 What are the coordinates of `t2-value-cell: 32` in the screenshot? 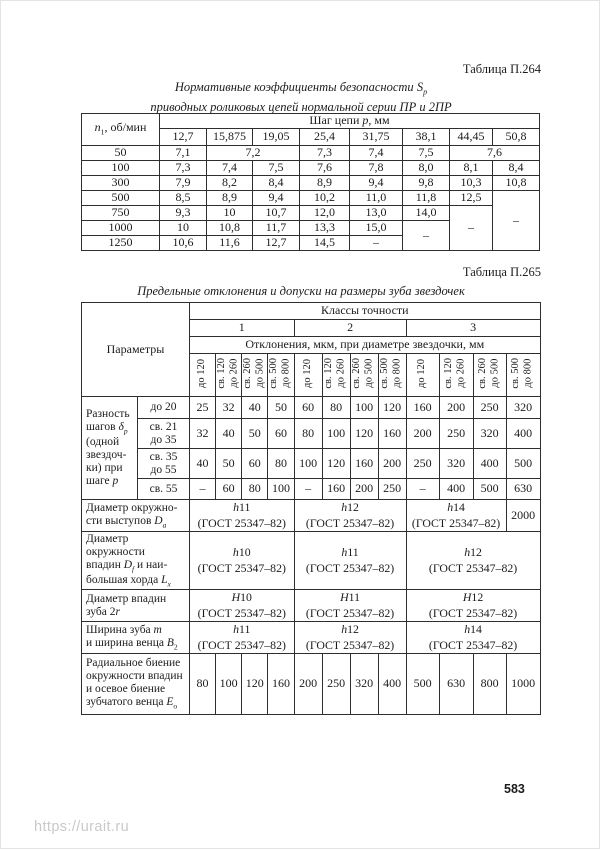 It's located at (228, 407).